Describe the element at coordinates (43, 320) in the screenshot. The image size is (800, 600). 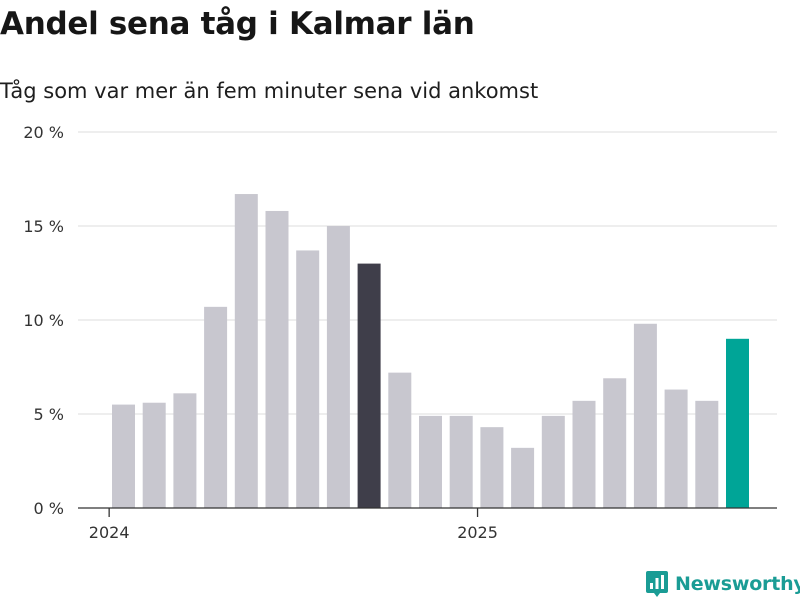
I see `y-tick-label: 10 %` at that location.